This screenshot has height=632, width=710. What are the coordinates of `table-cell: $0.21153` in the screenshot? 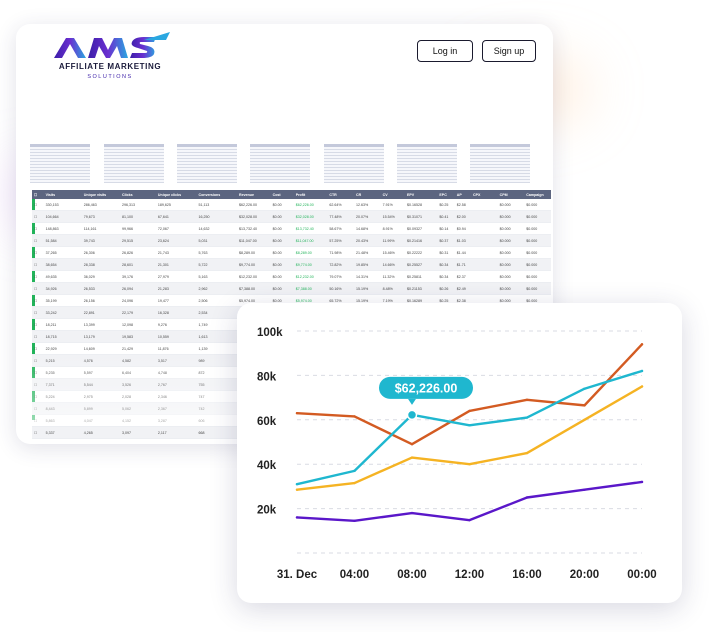 It's located at (421, 288).